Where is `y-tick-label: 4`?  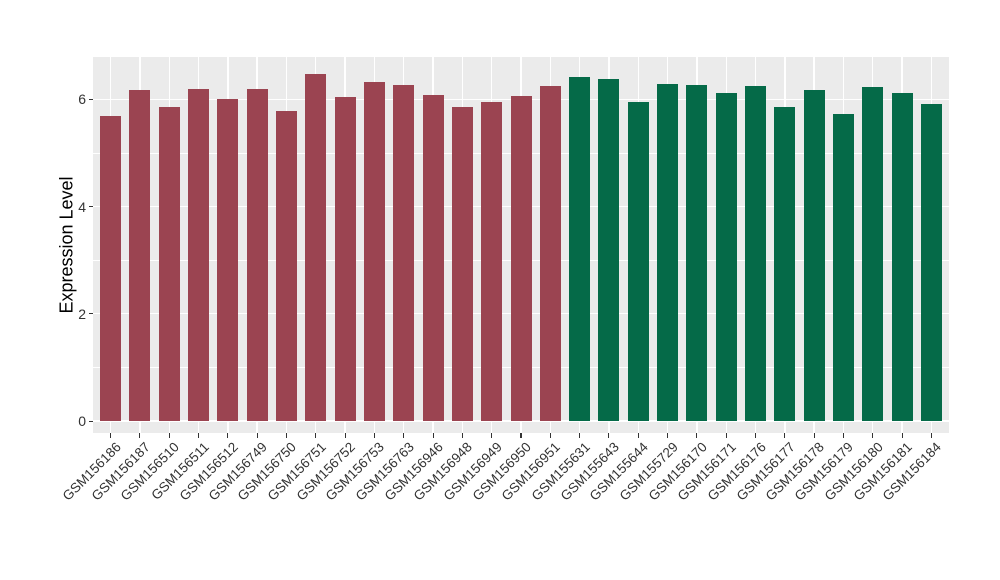 y-tick-label: 4 is located at coordinates (82, 206).